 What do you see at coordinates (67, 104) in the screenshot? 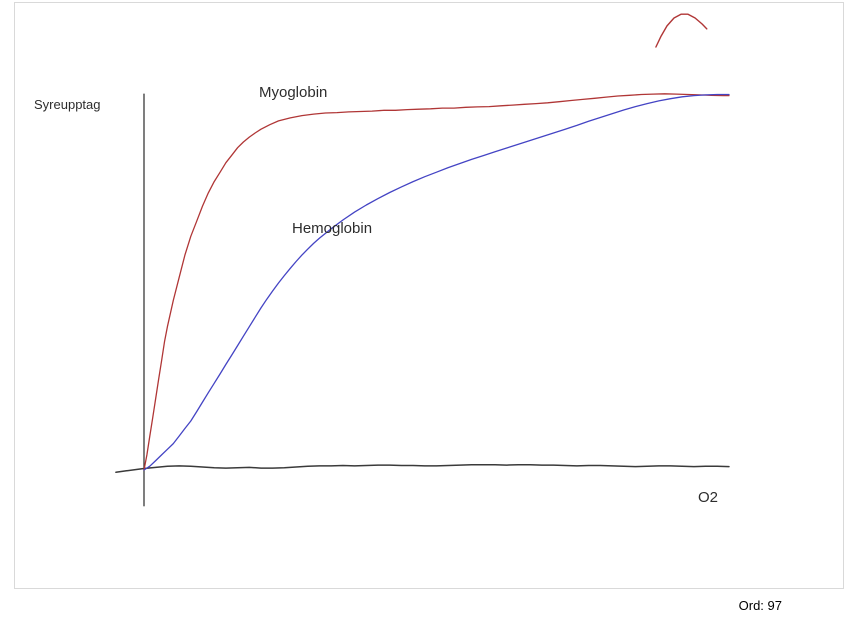
I see `y-axis-label: Syreupptag` at bounding box center [67, 104].